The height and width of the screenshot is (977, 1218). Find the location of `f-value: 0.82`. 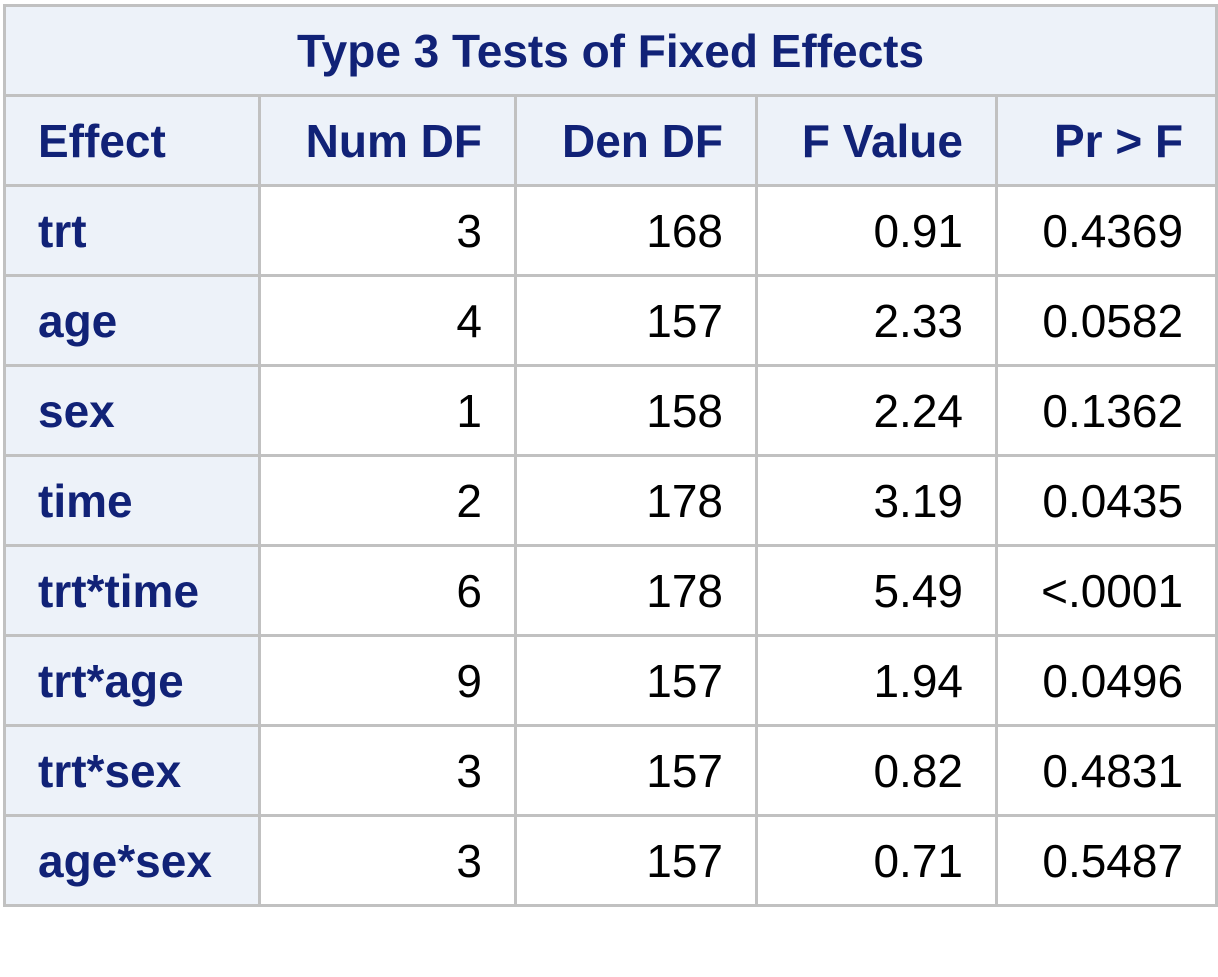

f-value: 0.82 is located at coordinates (876, 770).